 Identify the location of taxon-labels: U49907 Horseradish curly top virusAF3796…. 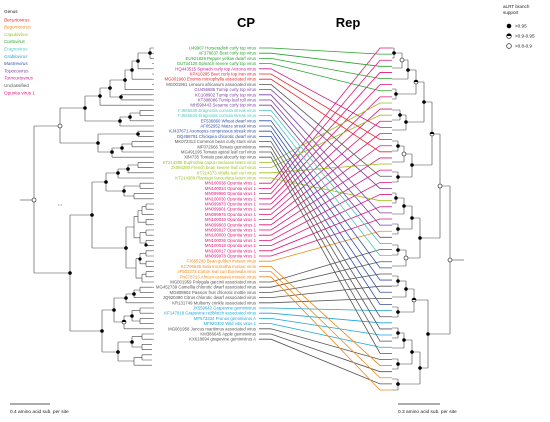
(204, 194).